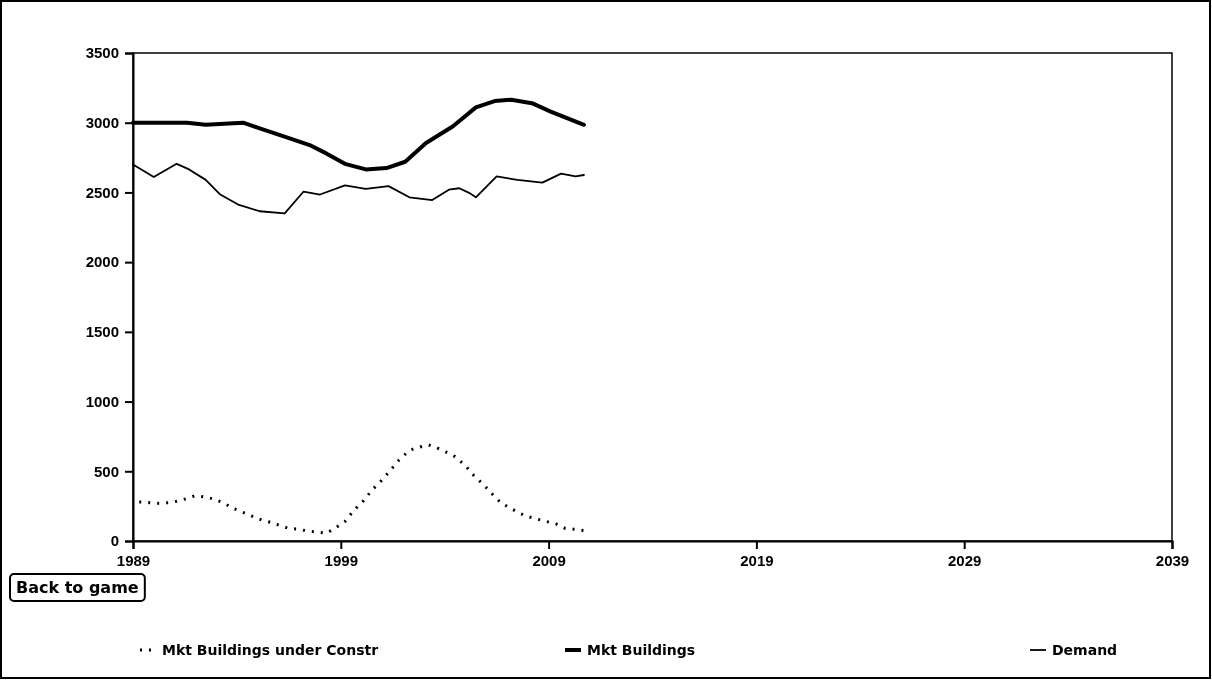 Image resolution: width=1212 pixels, height=680 pixels. Describe the element at coordinates (102, 332) in the screenshot. I see `y-tick-label: 1500` at that location.